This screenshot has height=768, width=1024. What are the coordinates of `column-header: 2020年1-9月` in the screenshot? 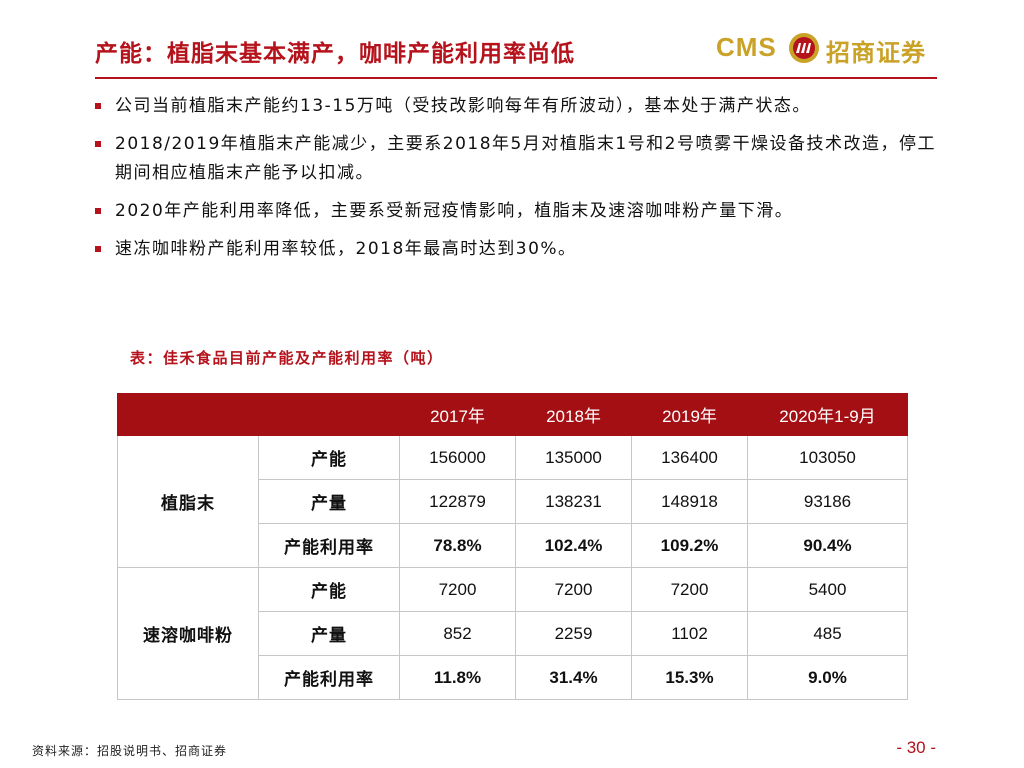 It's located at (827, 414).